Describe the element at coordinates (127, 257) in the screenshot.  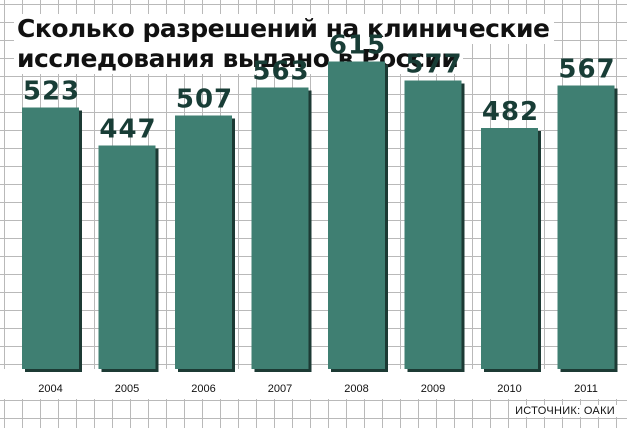
I see `bar-2005` at that location.